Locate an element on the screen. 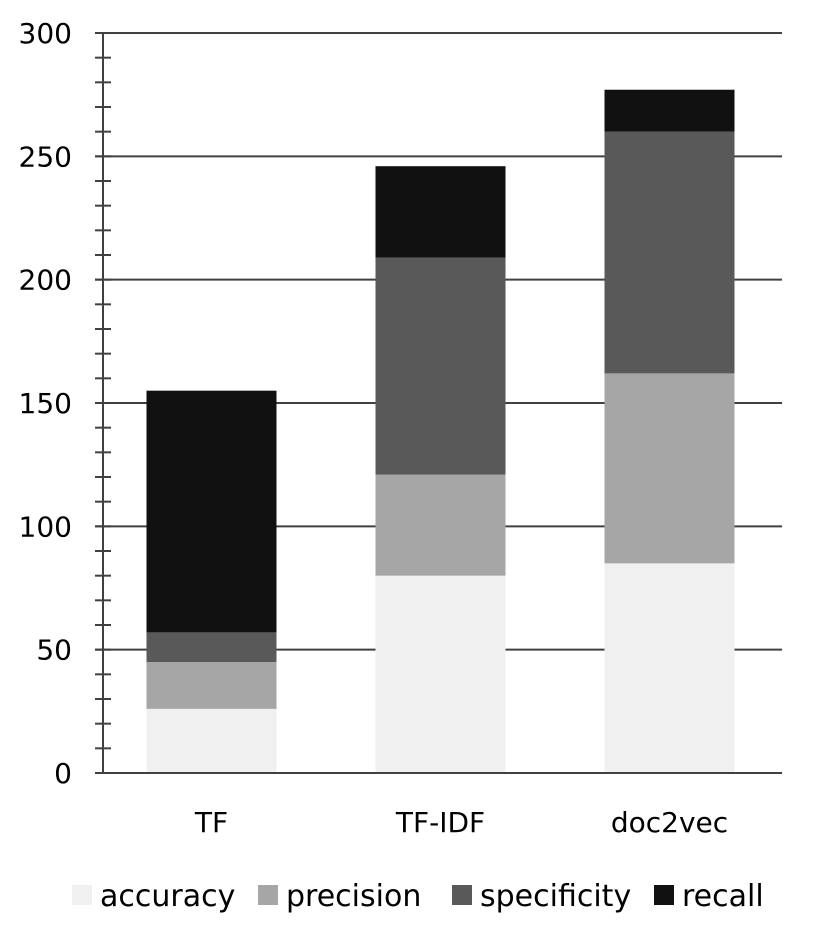 The image size is (820, 944). y-tick-label: 200 is located at coordinates (45, 280).